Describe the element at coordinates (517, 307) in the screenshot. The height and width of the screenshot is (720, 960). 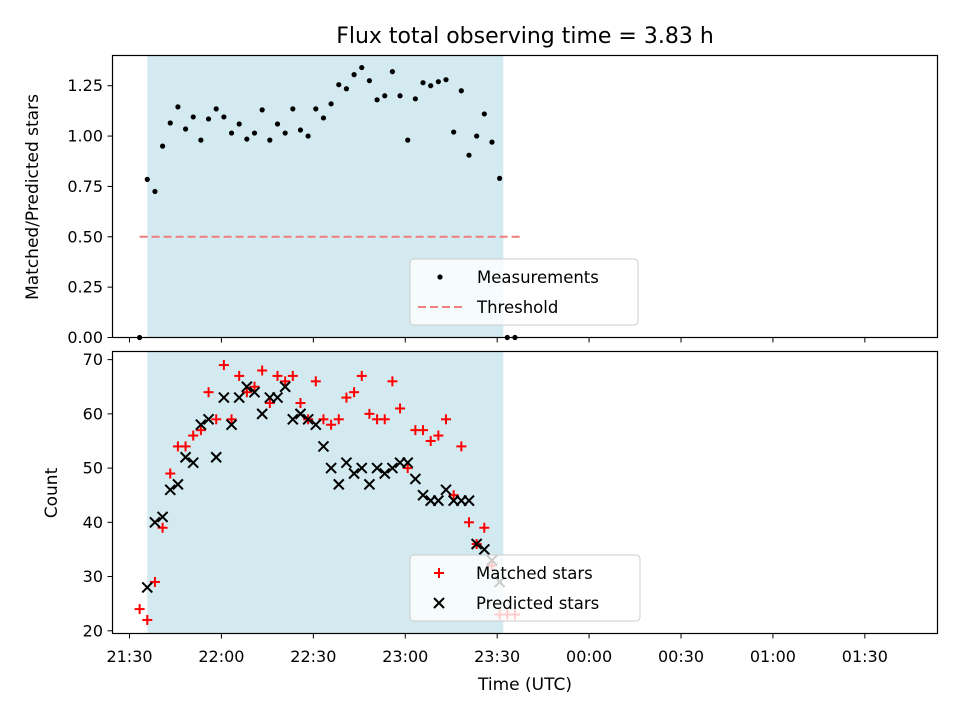
I see `legend-threshold-label: Threshold` at that location.